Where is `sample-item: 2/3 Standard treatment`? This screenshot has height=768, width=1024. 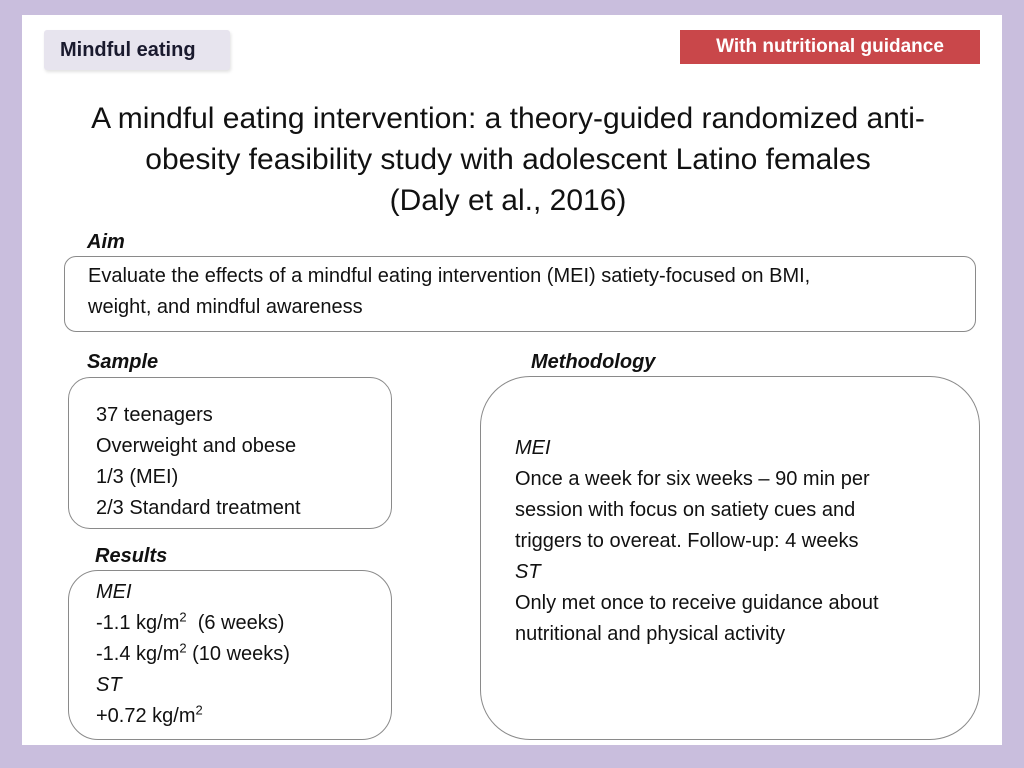 sample-item: 2/3 Standard treatment is located at coordinates (198, 508).